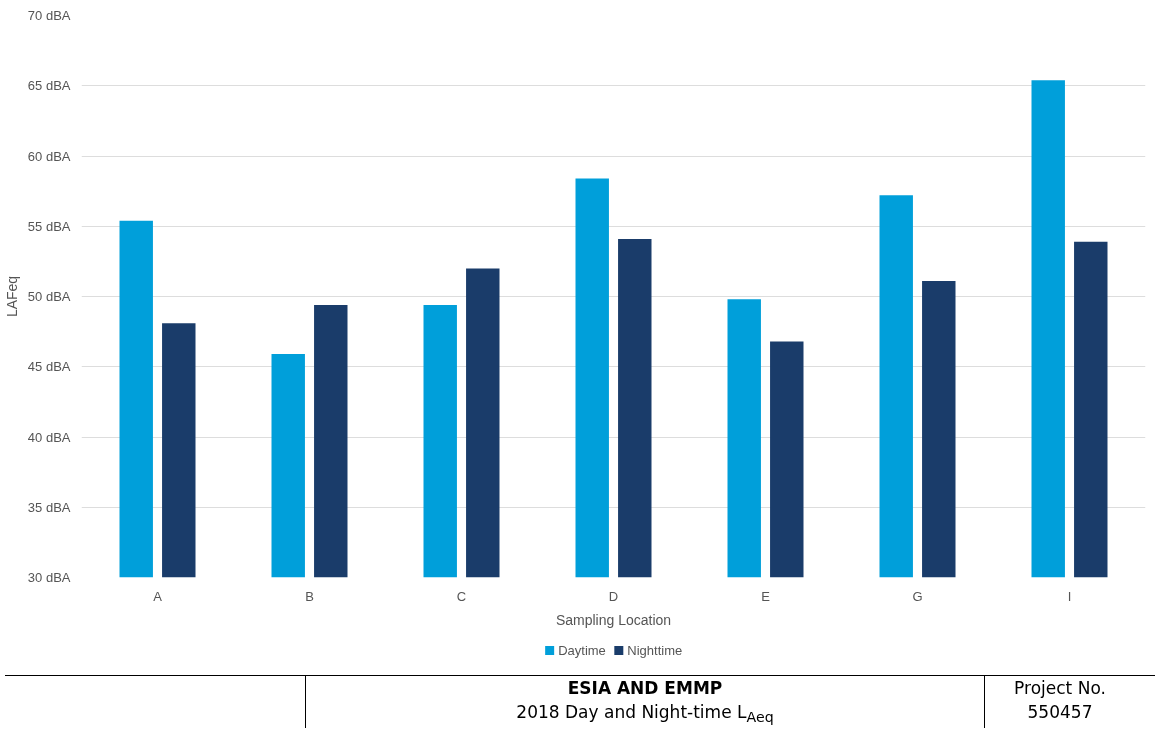  I want to click on x-axis-title: Sampling Location, so click(613, 619).